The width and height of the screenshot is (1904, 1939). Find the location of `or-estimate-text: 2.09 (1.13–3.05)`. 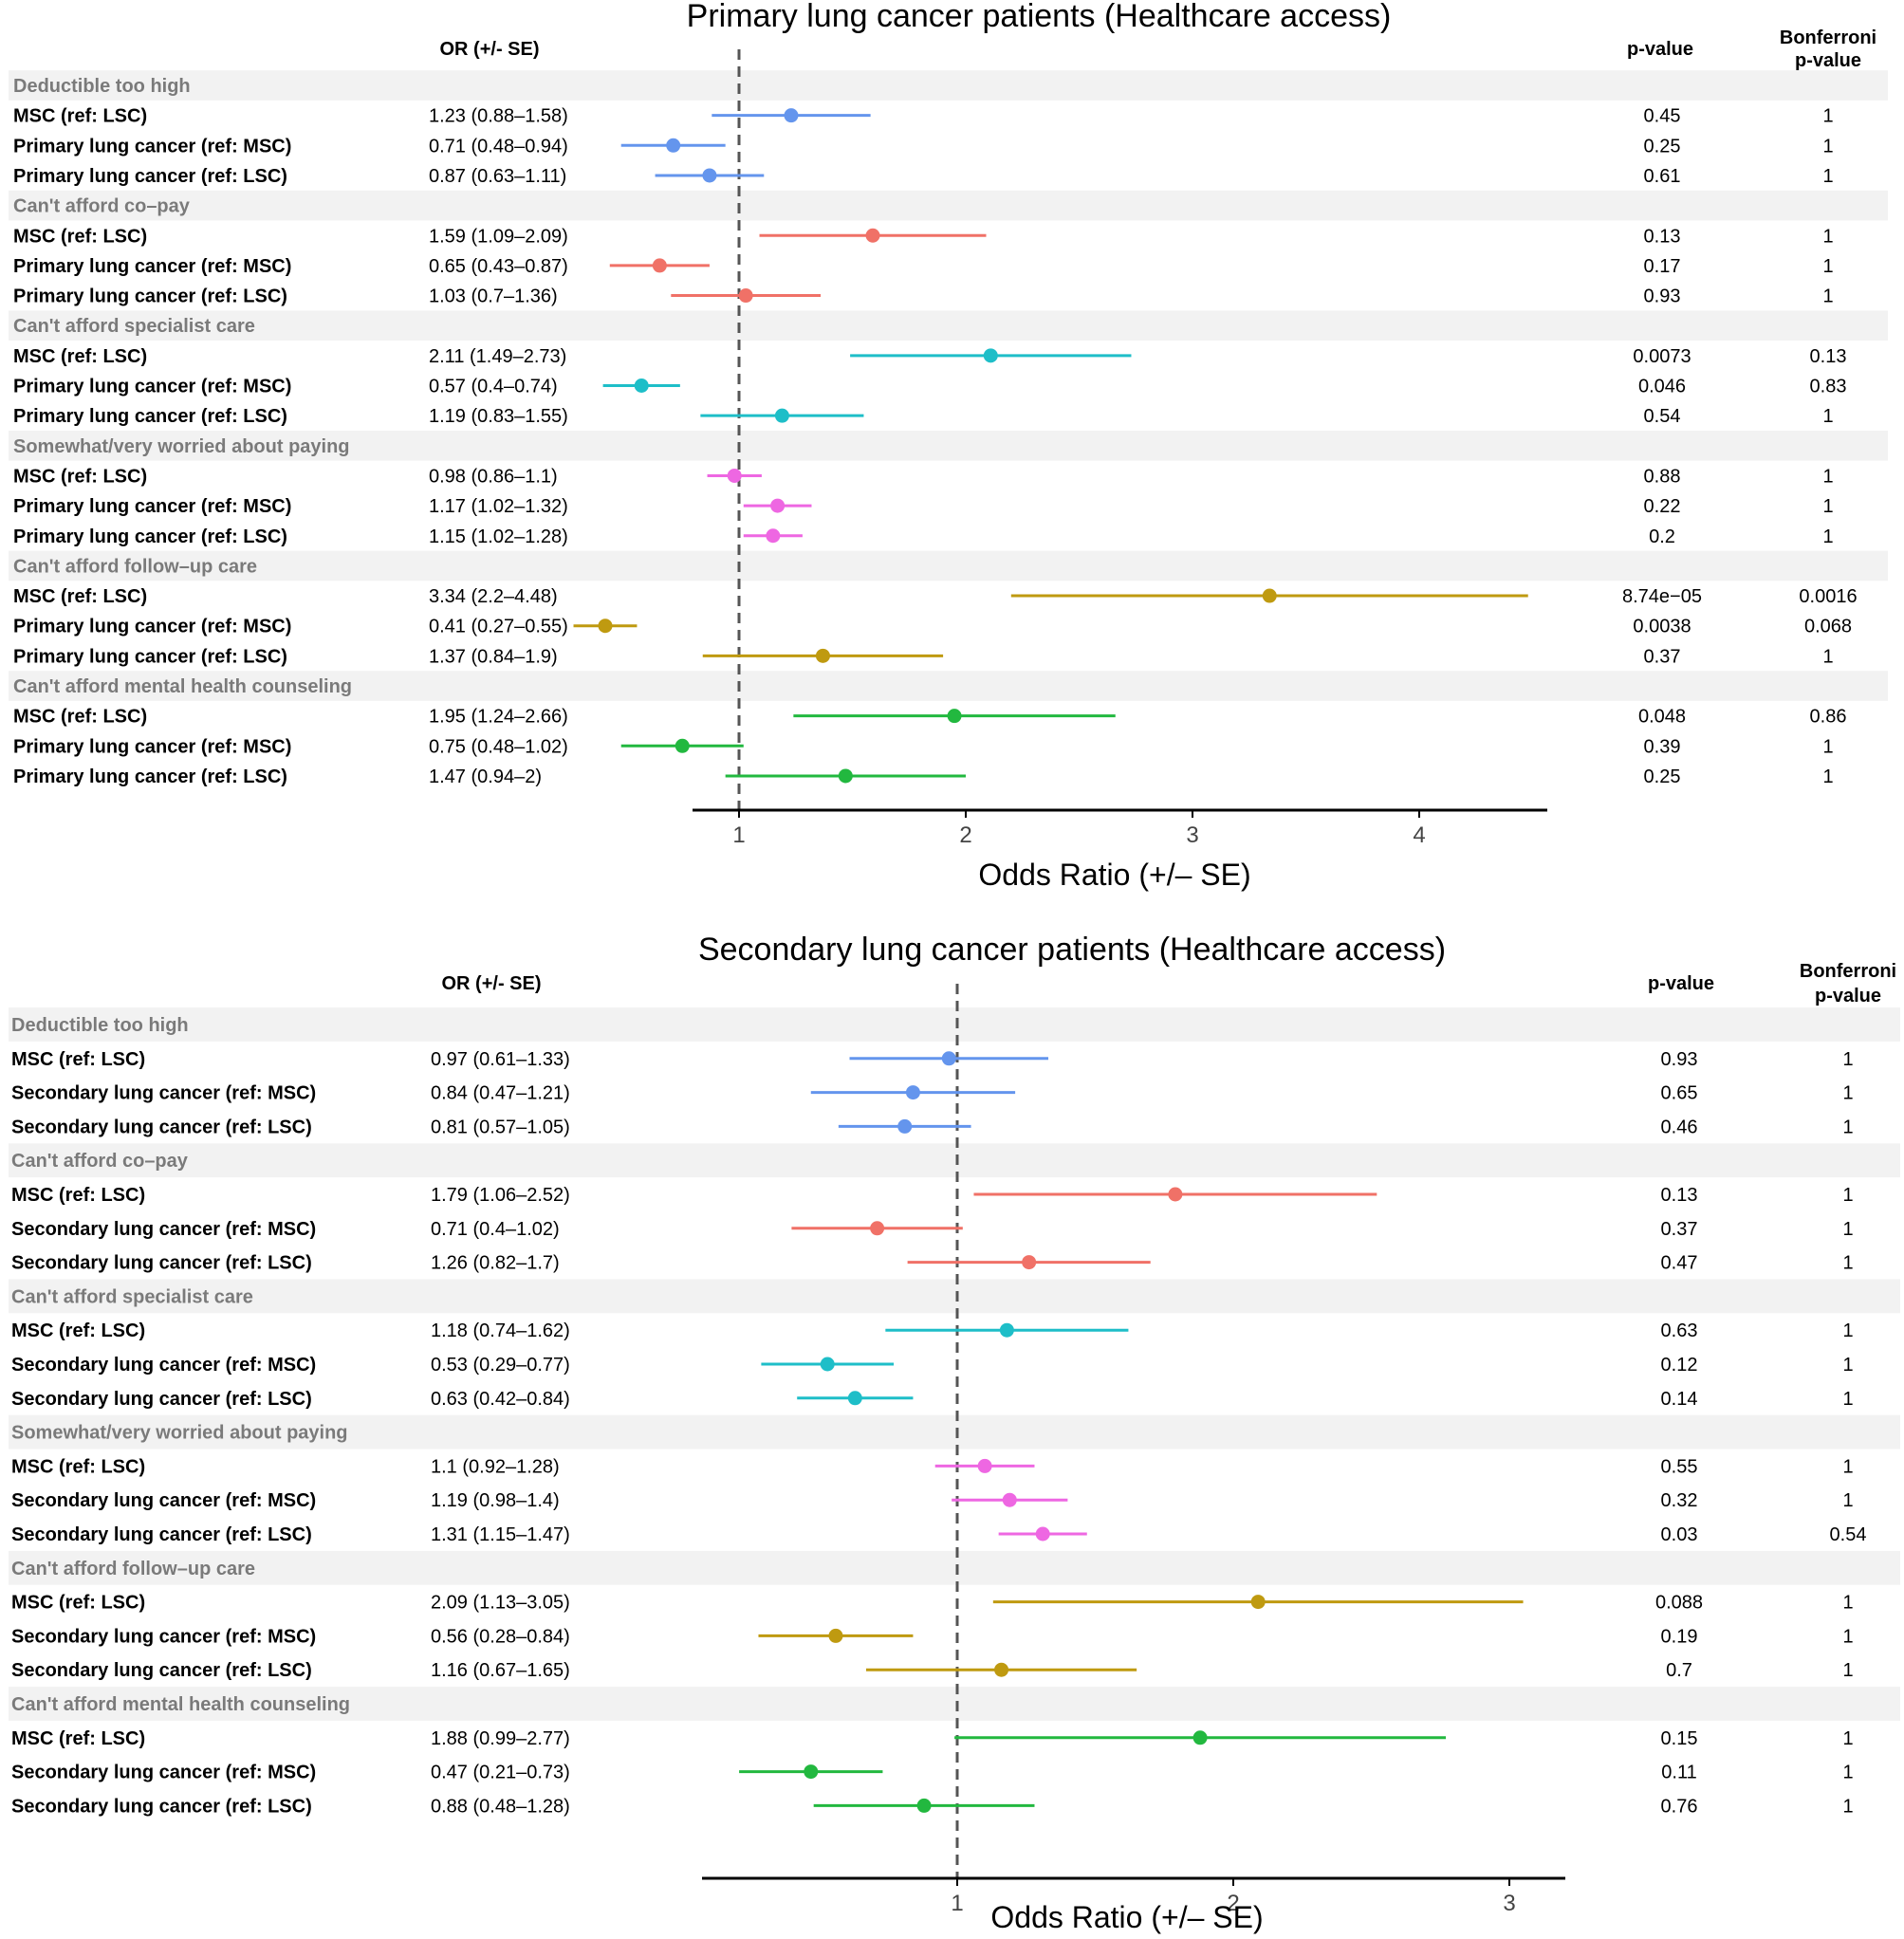

or-estimate-text: 2.09 (1.13–3.05) is located at coordinates (500, 1603).